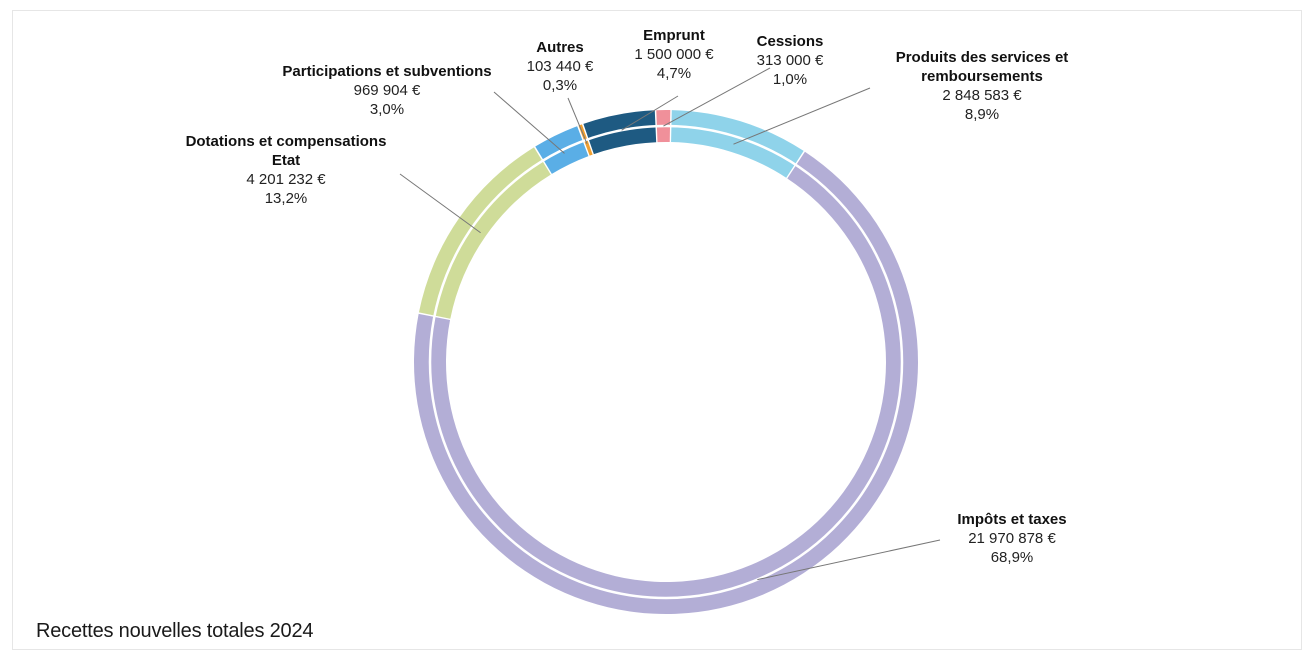  What do you see at coordinates (849, 560) in the screenshot?
I see `leader-line-impots-et-taxes` at bounding box center [849, 560].